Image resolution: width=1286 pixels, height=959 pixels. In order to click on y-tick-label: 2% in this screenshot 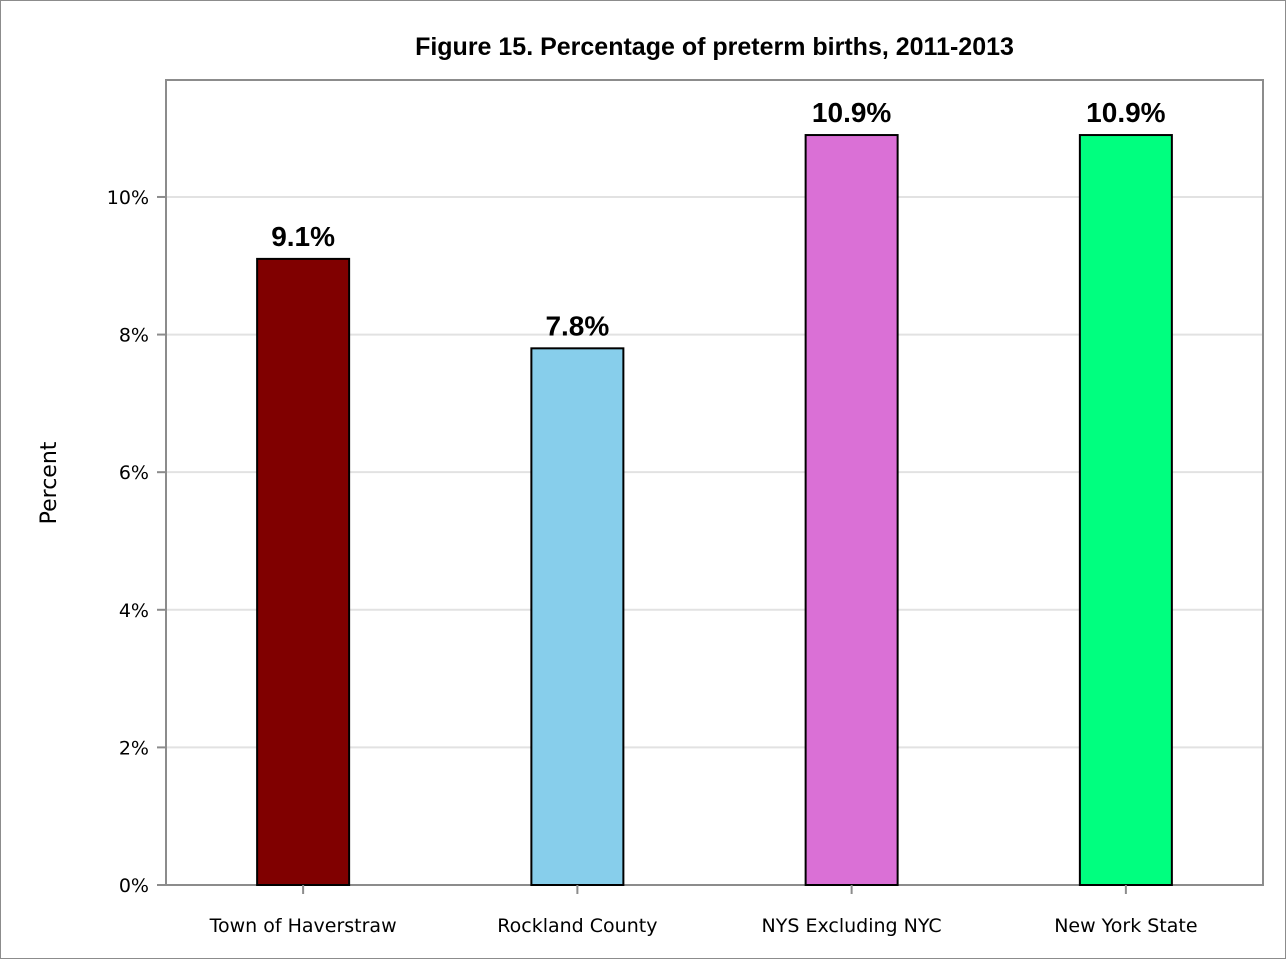, I will do `click(134, 748)`.